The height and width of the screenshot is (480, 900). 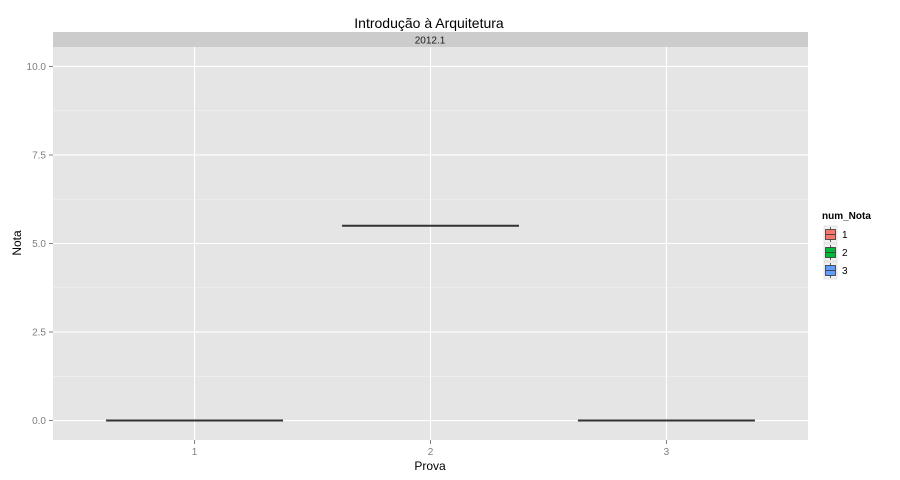 I want to click on y-tick-label: 7.5, so click(x=39, y=155).